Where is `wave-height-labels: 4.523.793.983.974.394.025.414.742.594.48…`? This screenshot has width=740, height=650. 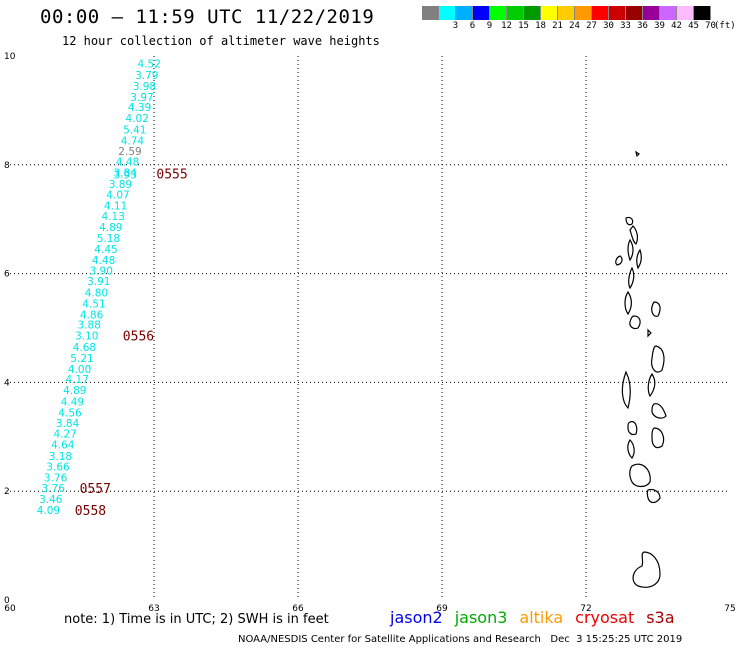 wave-height-labels: 4.523.793.983.974.394.025.414.742.594.48… is located at coordinates (99, 288).